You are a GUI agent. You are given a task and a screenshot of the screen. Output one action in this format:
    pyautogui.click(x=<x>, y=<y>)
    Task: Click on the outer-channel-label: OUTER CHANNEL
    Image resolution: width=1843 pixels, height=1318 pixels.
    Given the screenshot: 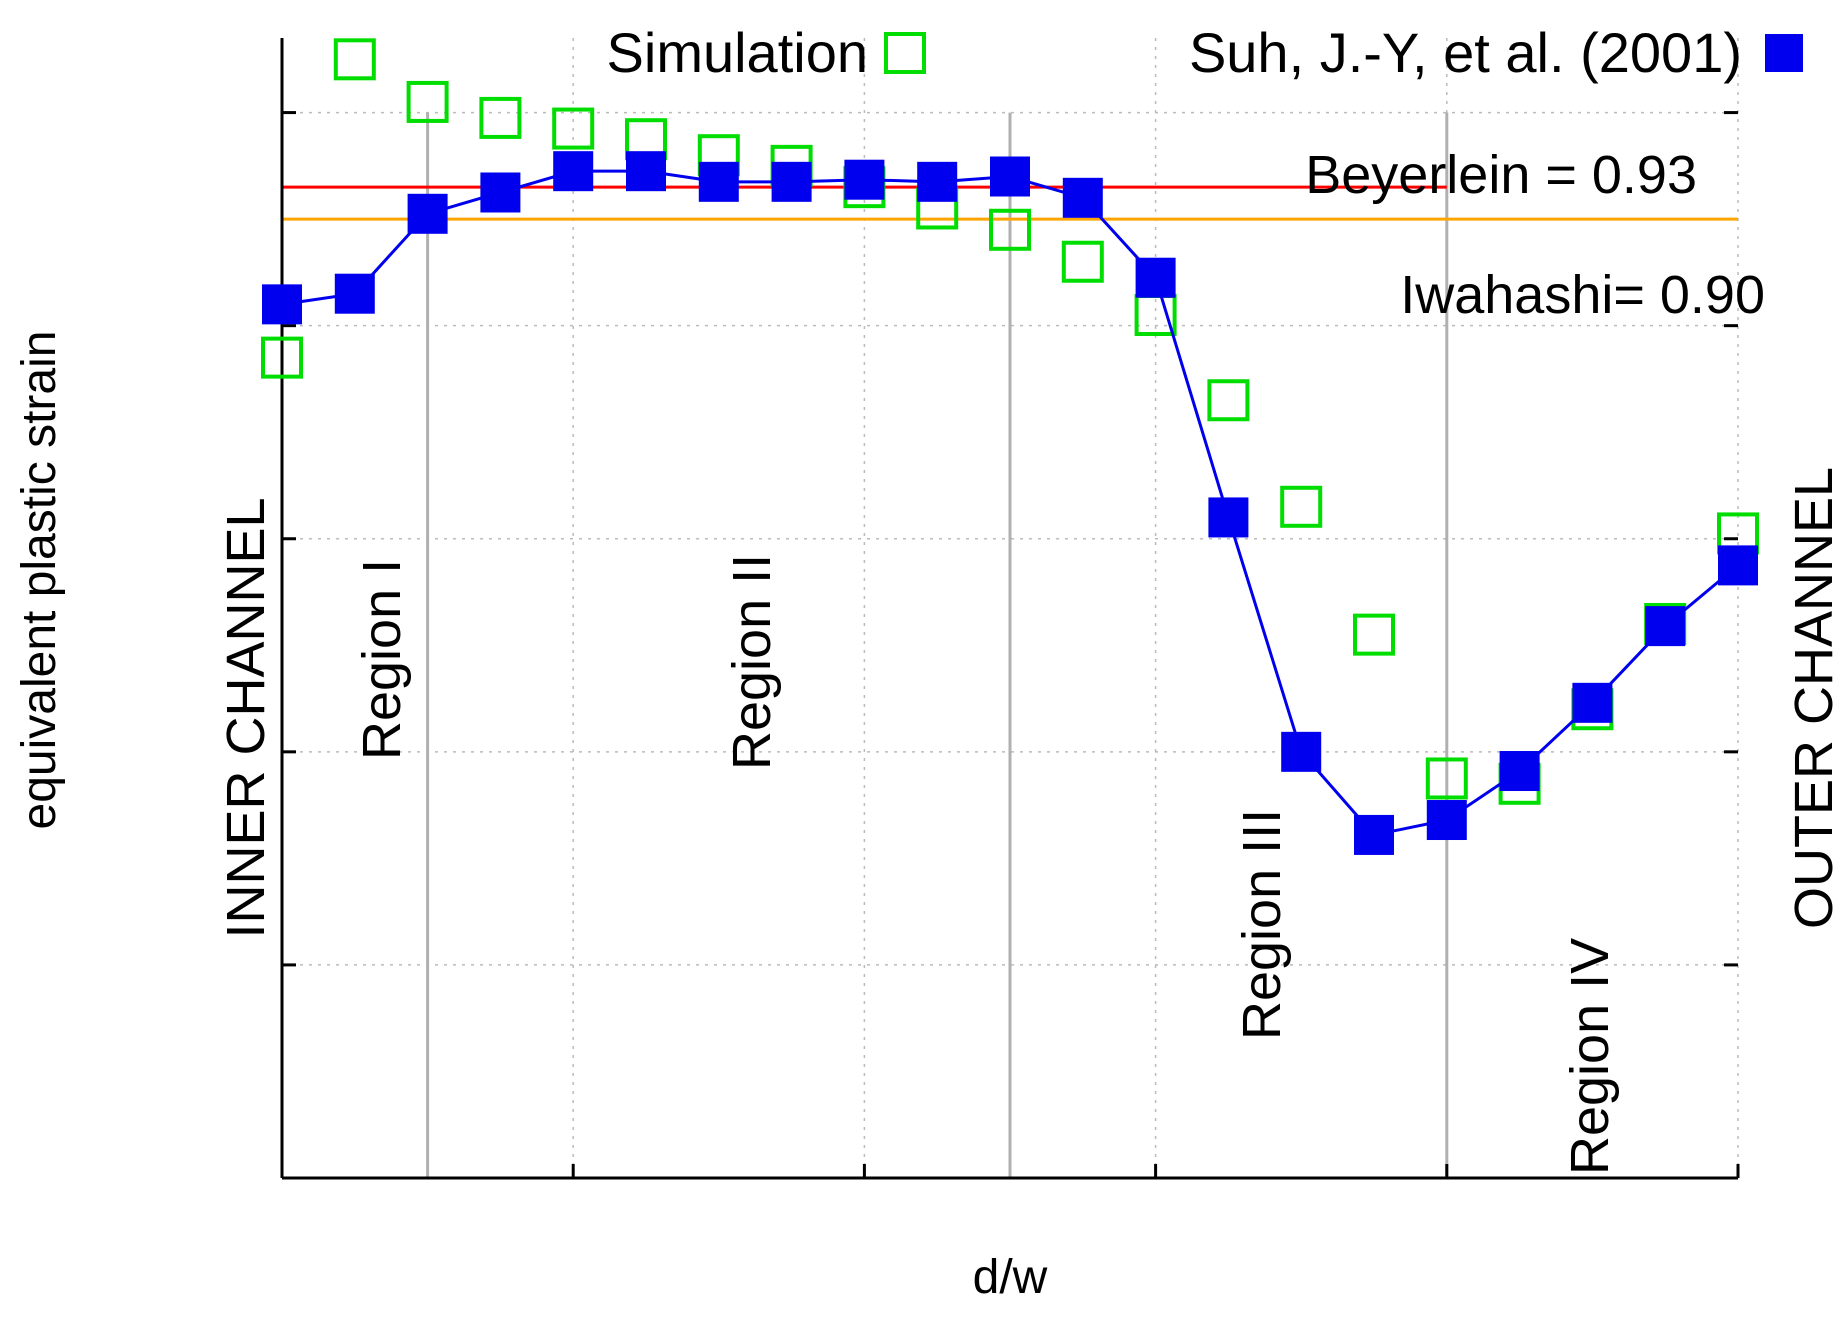 What is the action you would take?
    pyautogui.click(x=1813, y=698)
    